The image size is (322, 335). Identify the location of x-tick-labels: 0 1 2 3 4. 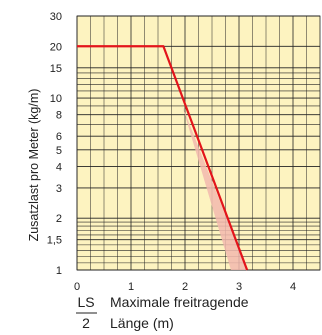
(185, 287).